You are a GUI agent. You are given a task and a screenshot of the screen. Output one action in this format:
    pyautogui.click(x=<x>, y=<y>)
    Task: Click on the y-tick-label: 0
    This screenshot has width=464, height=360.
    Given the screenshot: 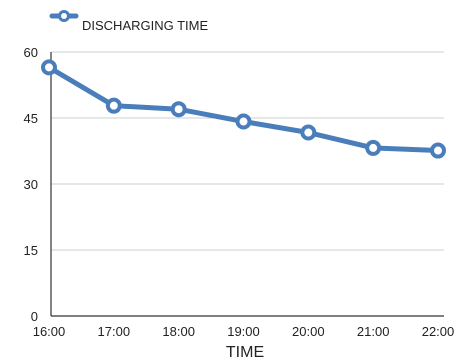 What is the action you would take?
    pyautogui.click(x=34, y=316)
    